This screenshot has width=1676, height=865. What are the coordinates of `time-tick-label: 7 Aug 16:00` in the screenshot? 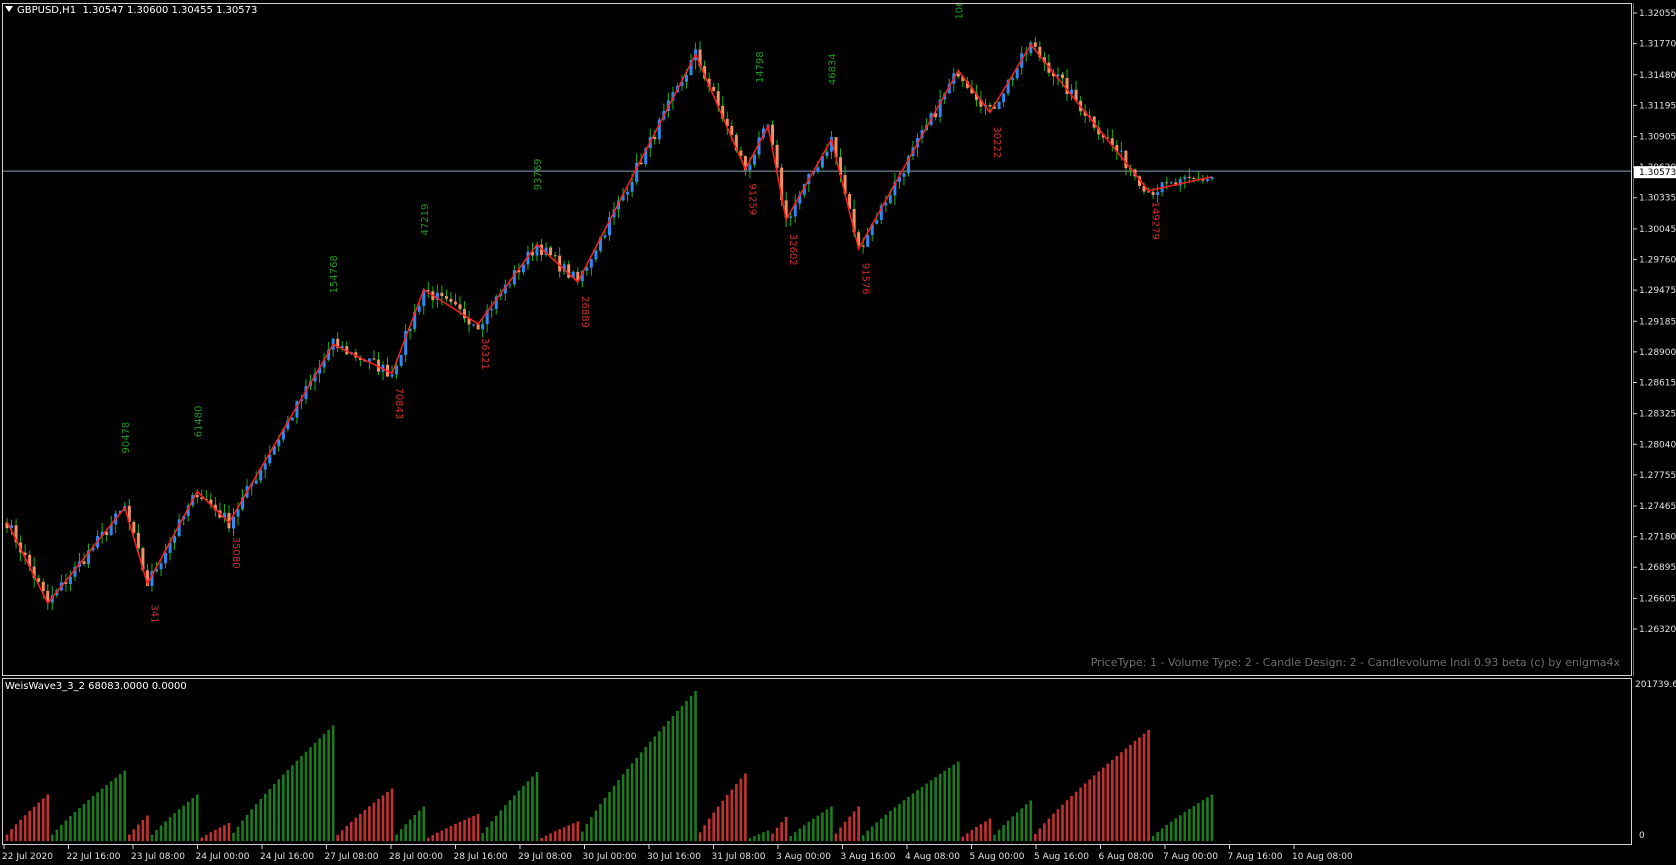 It's located at (1255, 857).